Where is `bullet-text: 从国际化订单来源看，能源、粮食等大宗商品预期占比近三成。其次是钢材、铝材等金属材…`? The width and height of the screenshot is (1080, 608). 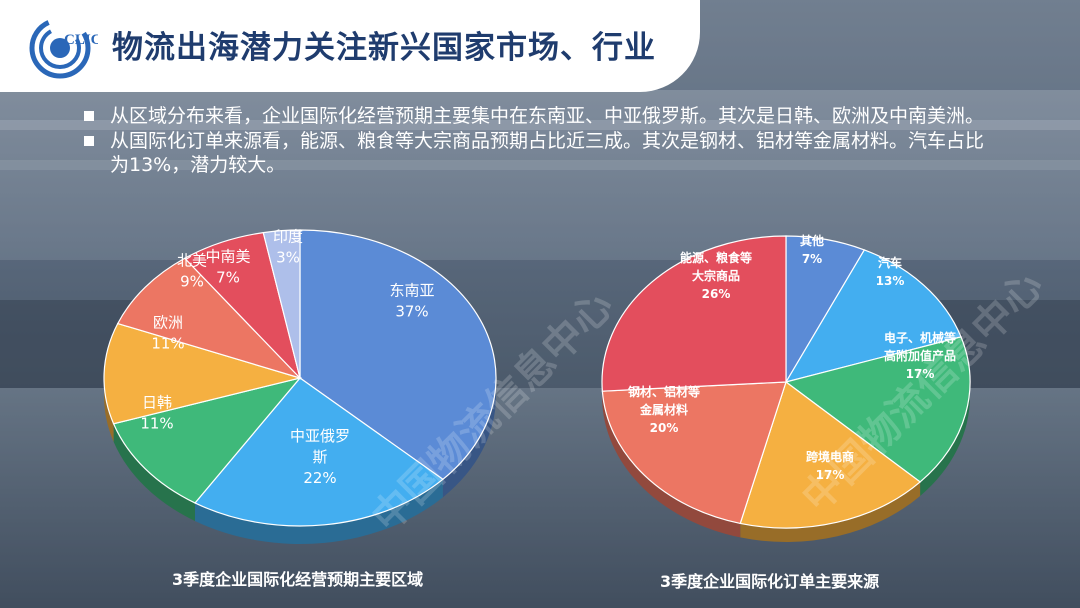 bullet-text: 从国际化订单来源看，能源、粮食等大宗商品预期占比近三成。其次是钢材、铝材等金属材… is located at coordinates (547, 153).